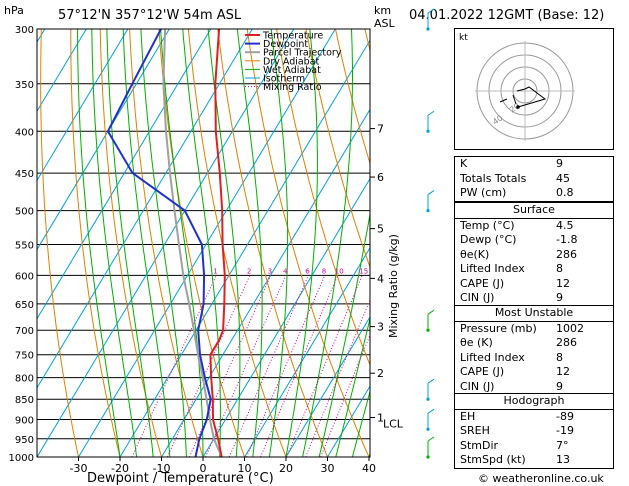  I want to click on hodograph-value: -89, so click(565, 416).